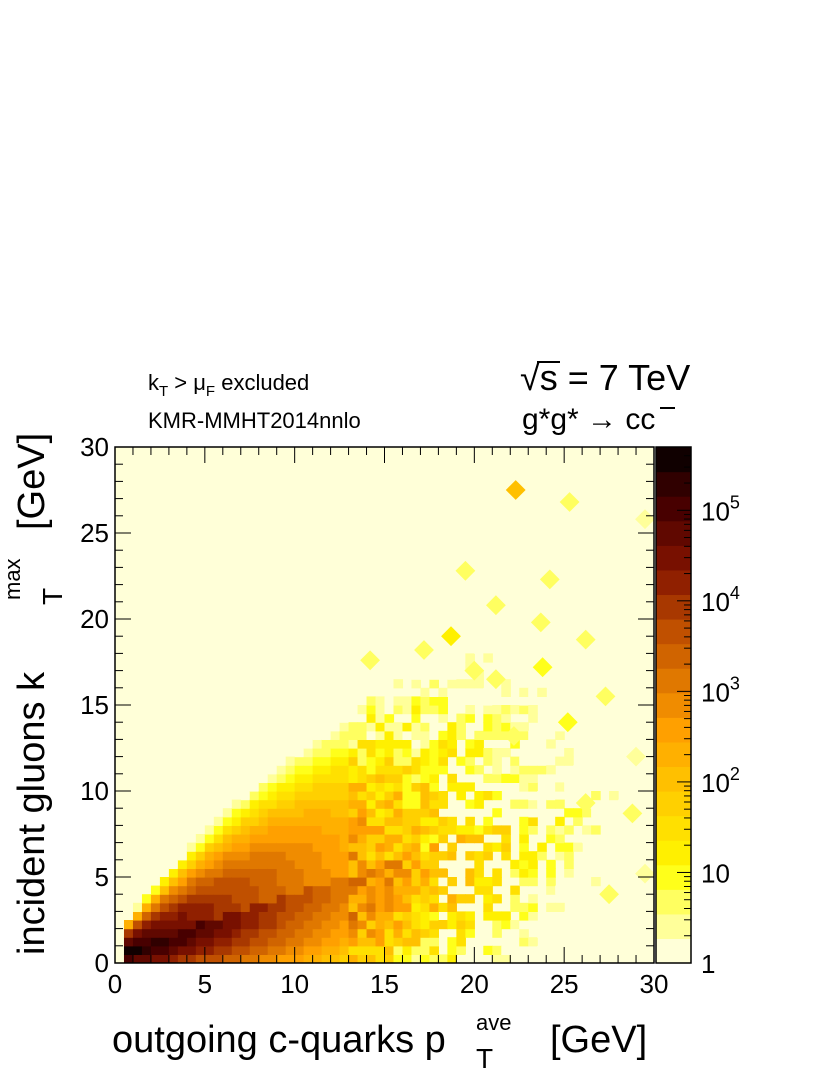 The height and width of the screenshot is (1075, 830). What do you see at coordinates (585, 803) in the screenshot?
I see `scattered-cell` at bounding box center [585, 803].